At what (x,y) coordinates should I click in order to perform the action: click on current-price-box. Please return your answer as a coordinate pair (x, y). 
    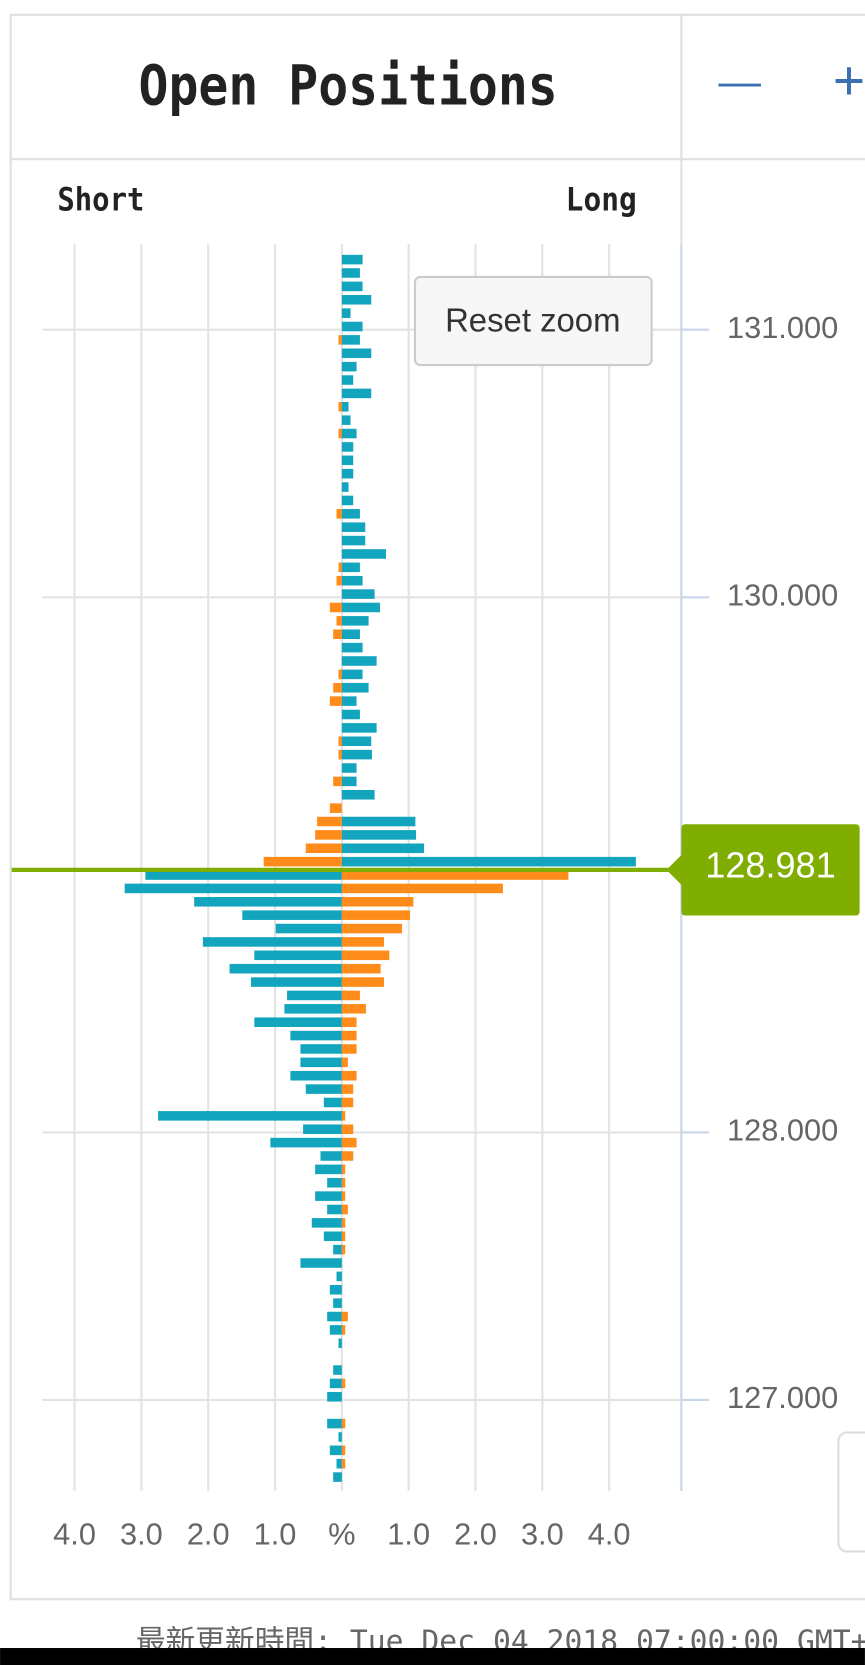
    Looking at the image, I should click on (763, 870).